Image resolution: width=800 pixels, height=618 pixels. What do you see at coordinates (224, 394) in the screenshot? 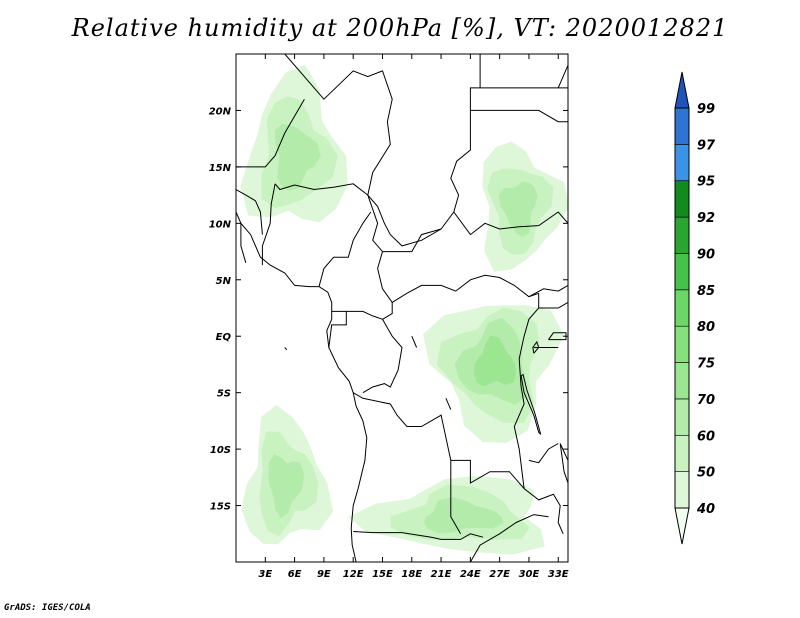
I see `y-tick-label: 5S` at bounding box center [224, 394].